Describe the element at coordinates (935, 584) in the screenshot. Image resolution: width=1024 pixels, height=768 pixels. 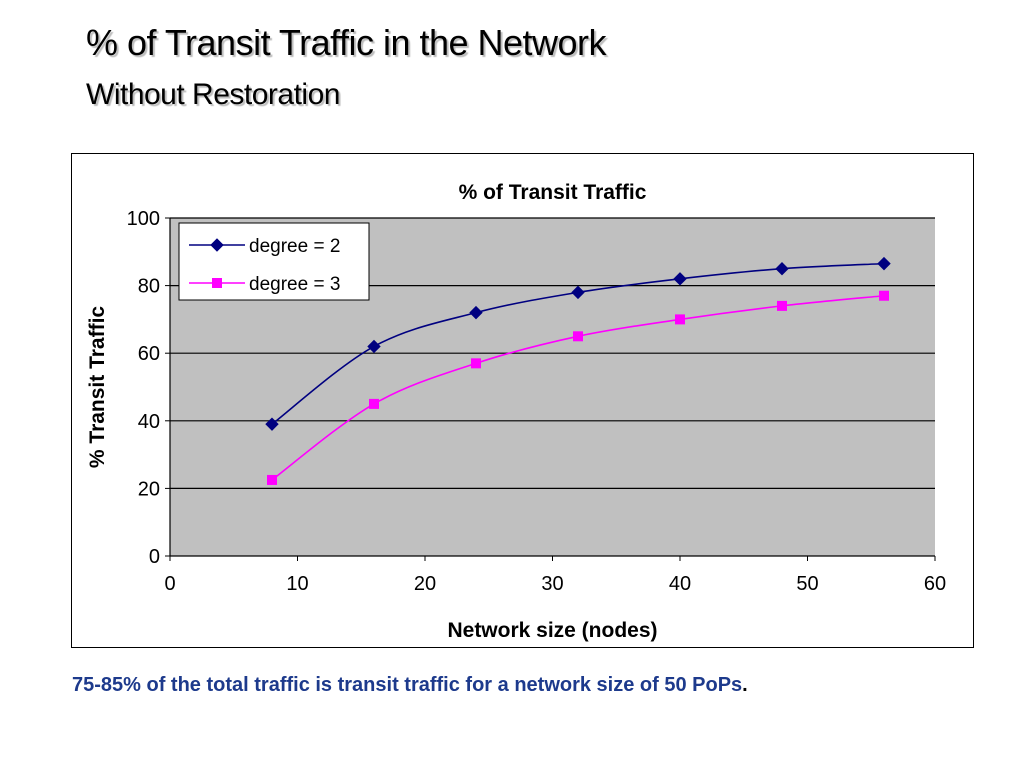
I see `x-tick-label: 60` at that location.